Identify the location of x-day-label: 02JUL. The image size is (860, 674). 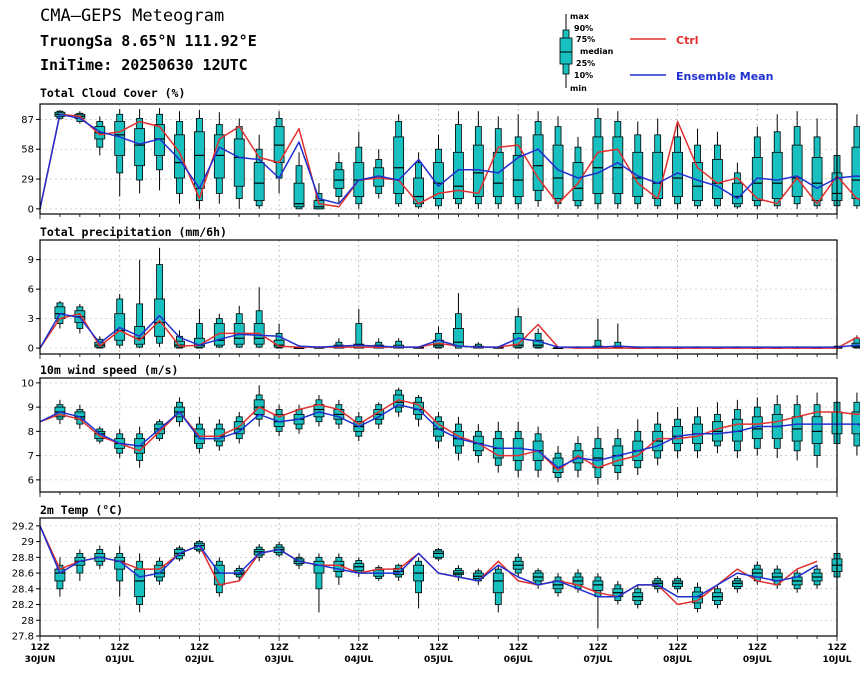
(199, 660).